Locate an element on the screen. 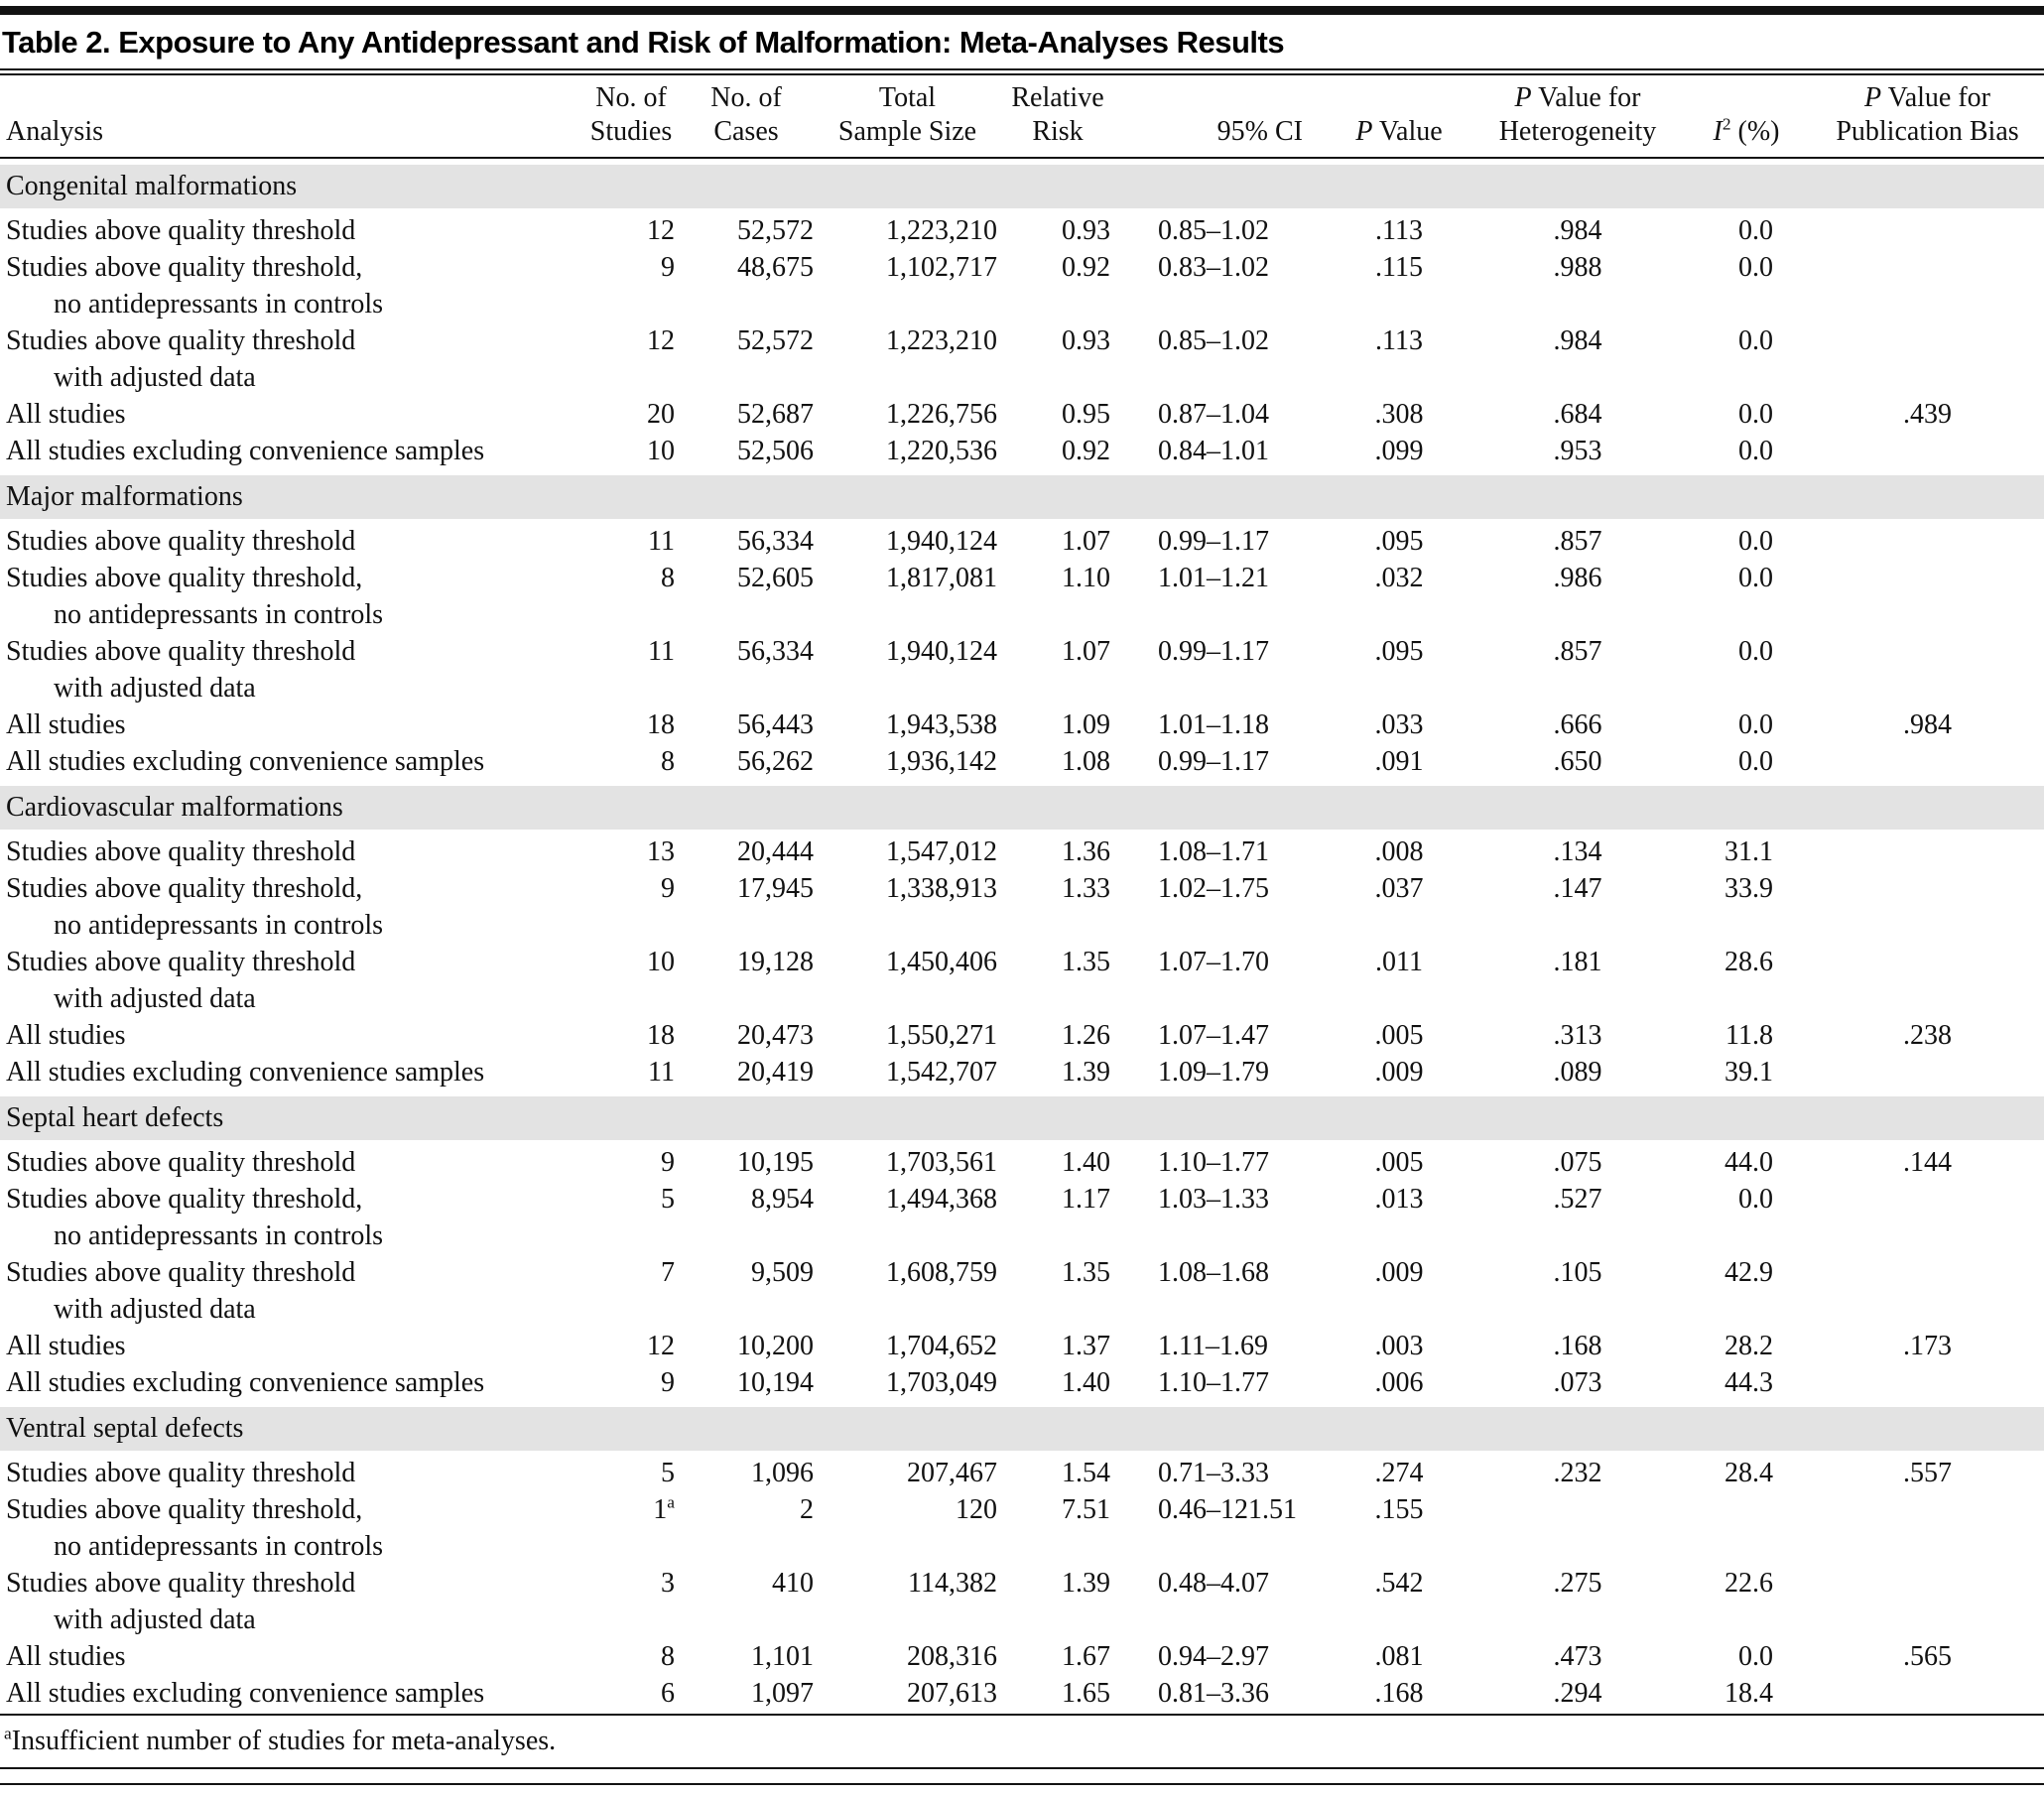 This screenshot has width=2044, height=1795. column-header-relative-risk: Relative Risk is located at coordinates (1057, 117).